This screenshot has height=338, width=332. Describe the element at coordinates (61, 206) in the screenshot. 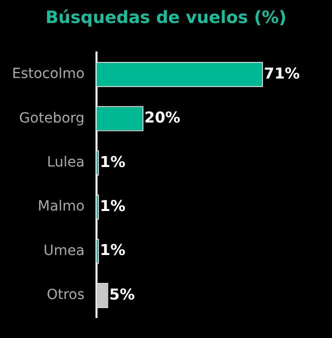

I see `y-tick-label: Malmo` at that location.